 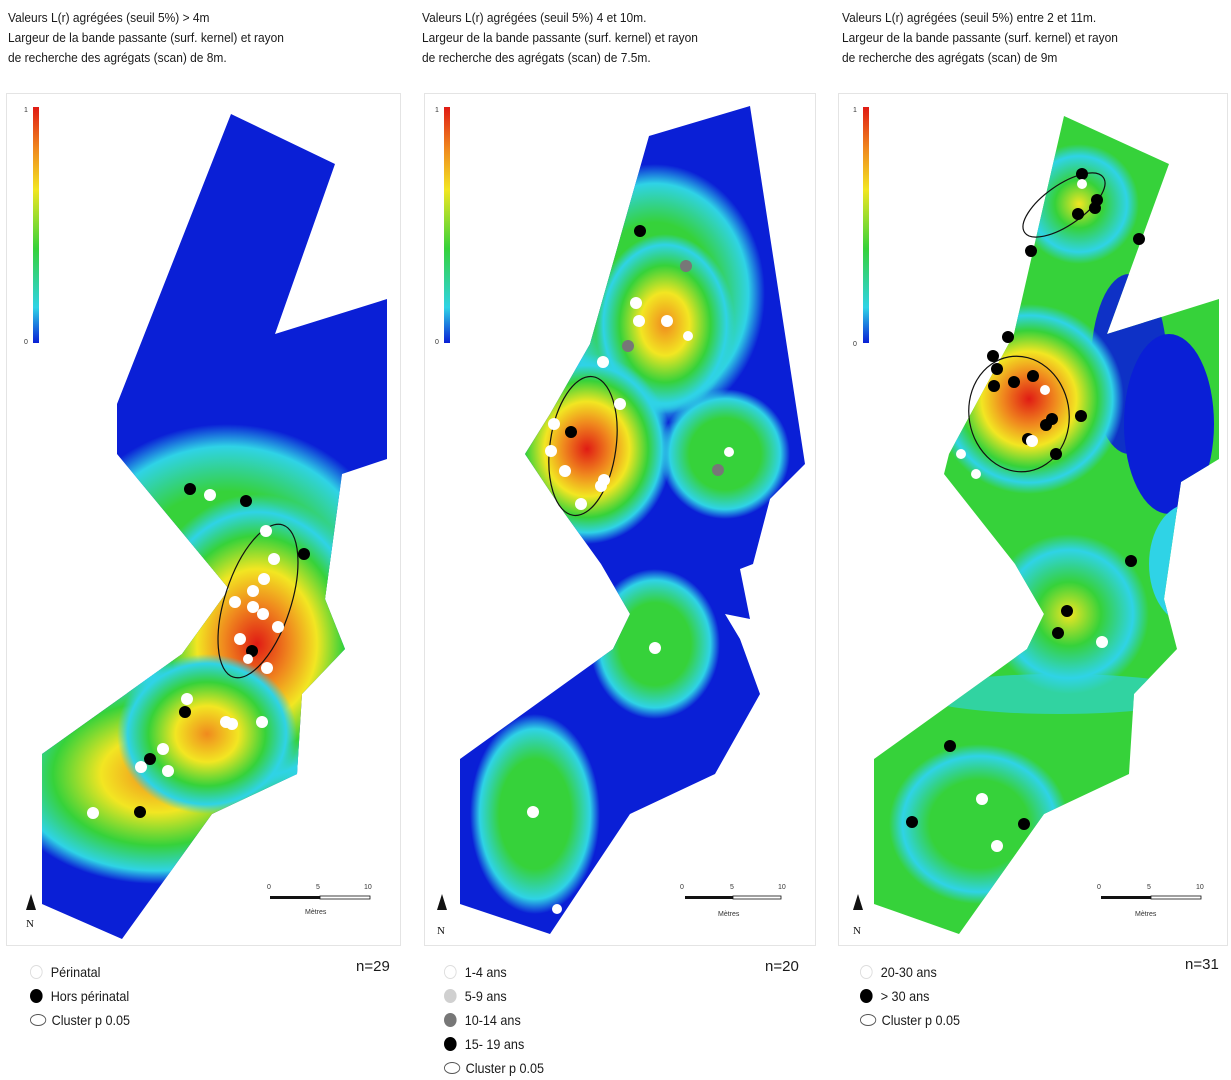 What do you see at coordinates (31, 902) in the screenshot?
I see `north-arrow-icon` at bounding box center [31, 902].